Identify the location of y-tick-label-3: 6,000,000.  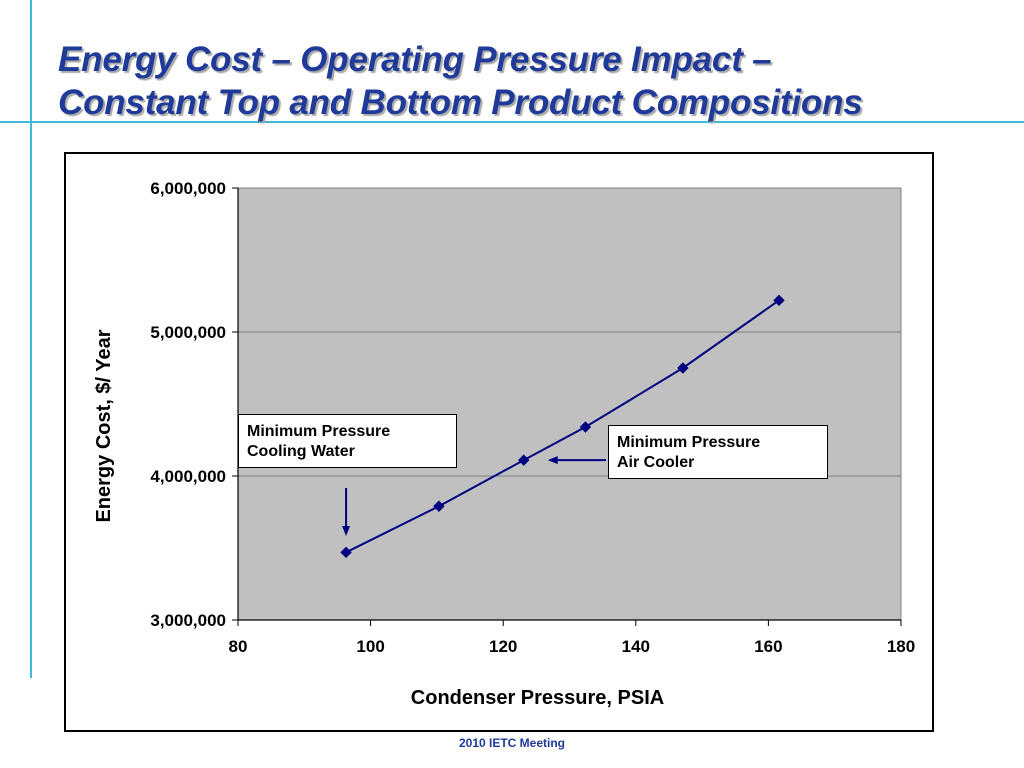
(188, 188).